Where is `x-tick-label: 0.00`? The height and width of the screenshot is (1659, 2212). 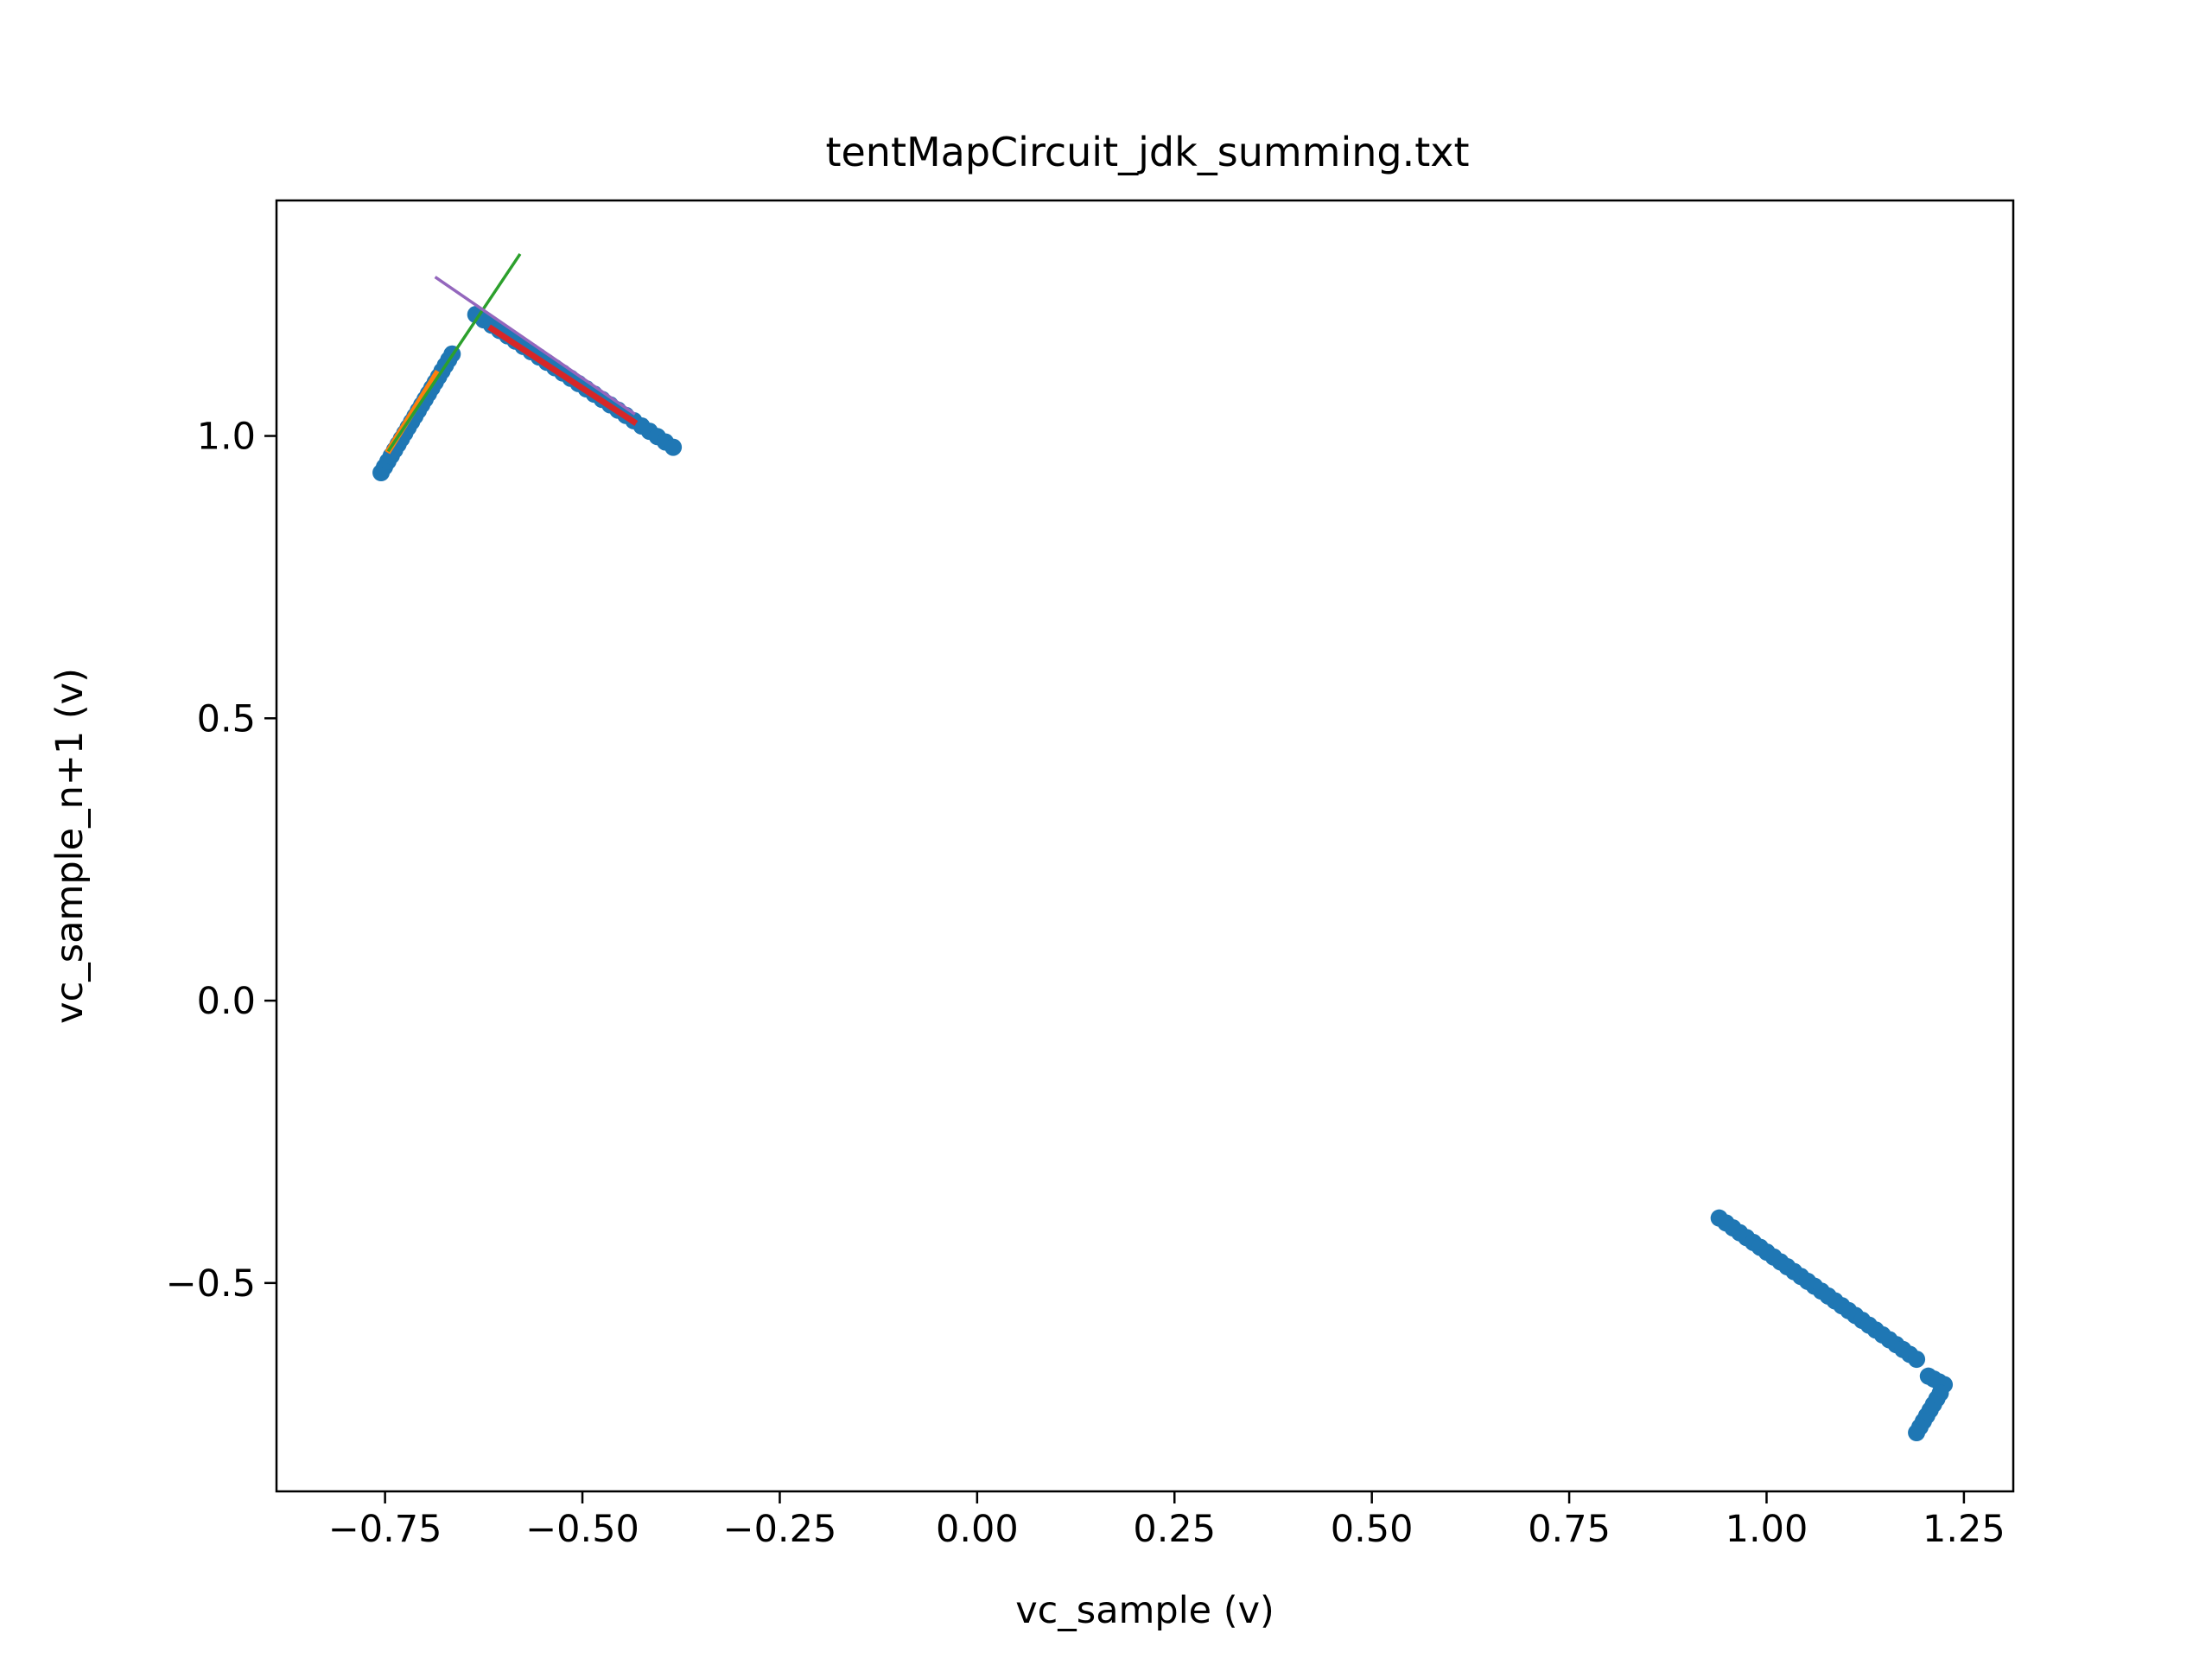 x-tick-label: 0.00 is located at coordinates (977, 1529).